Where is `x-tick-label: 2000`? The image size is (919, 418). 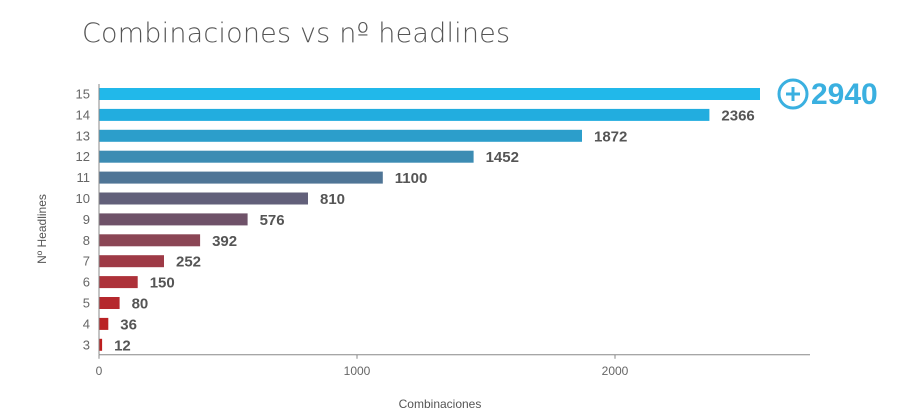
x-tick-label: 2000 is located at coordinates (615, 371).